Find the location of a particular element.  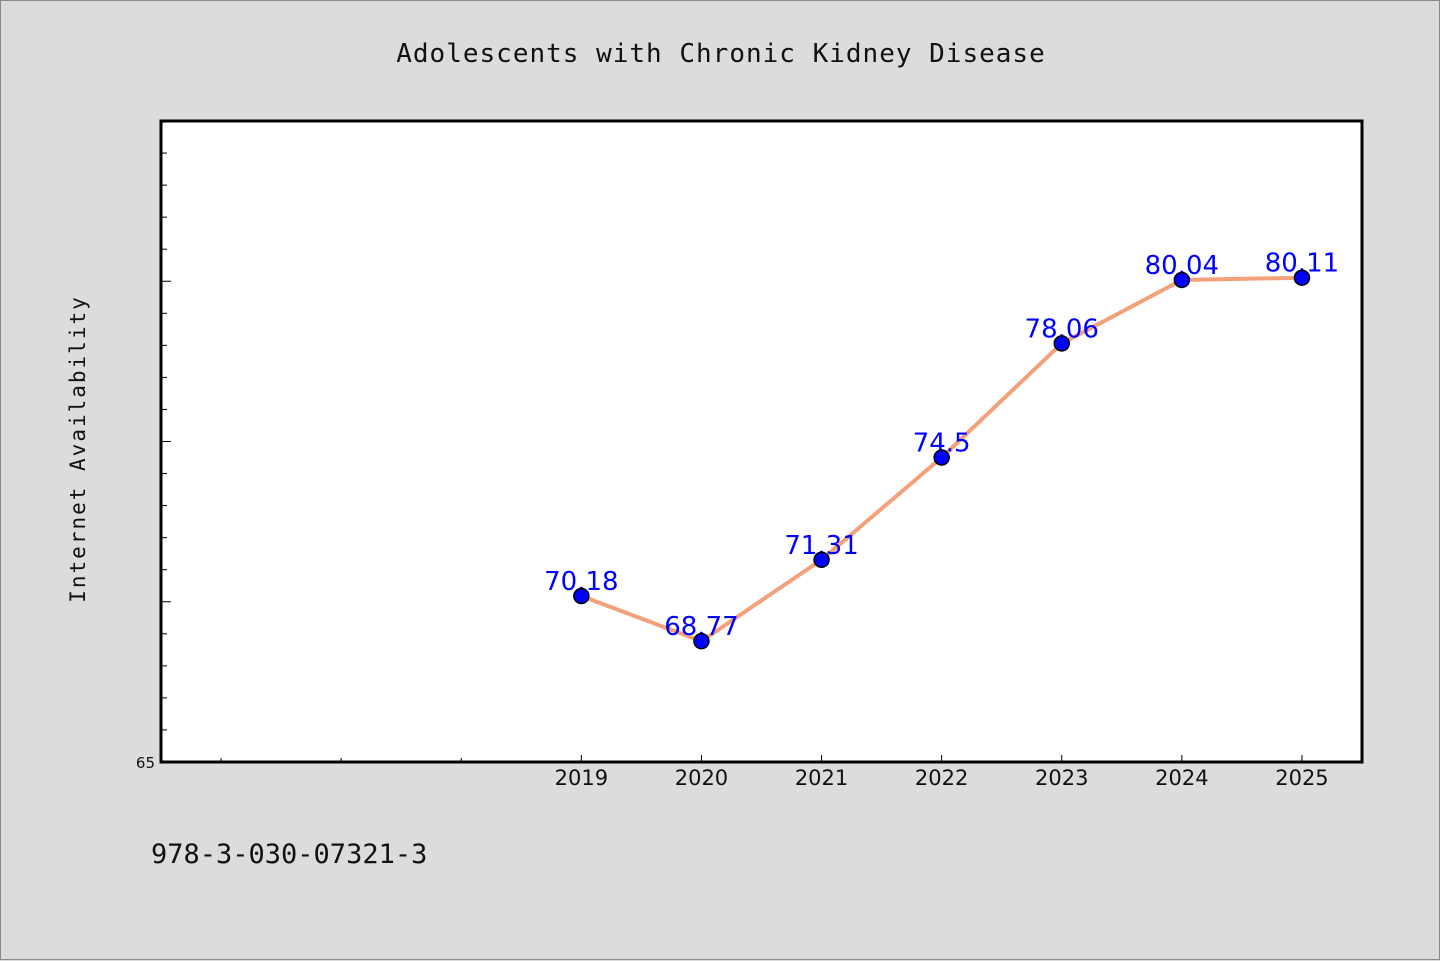

x-axis-ticks: 2019 2020 2021 2022 2023 2024 2025 is located at coordinates (774, 772).